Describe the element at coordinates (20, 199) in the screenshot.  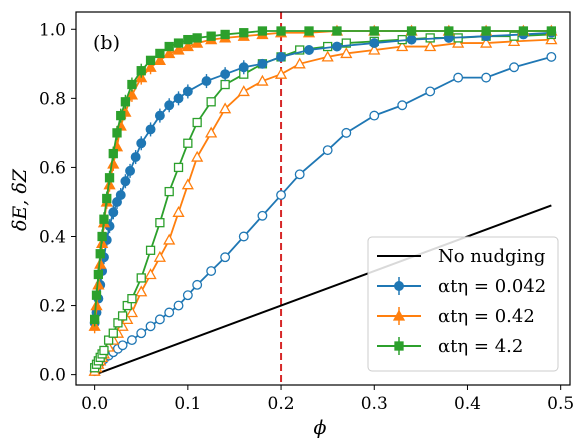
I see `y-axis-label: δE, δZ` at that location.